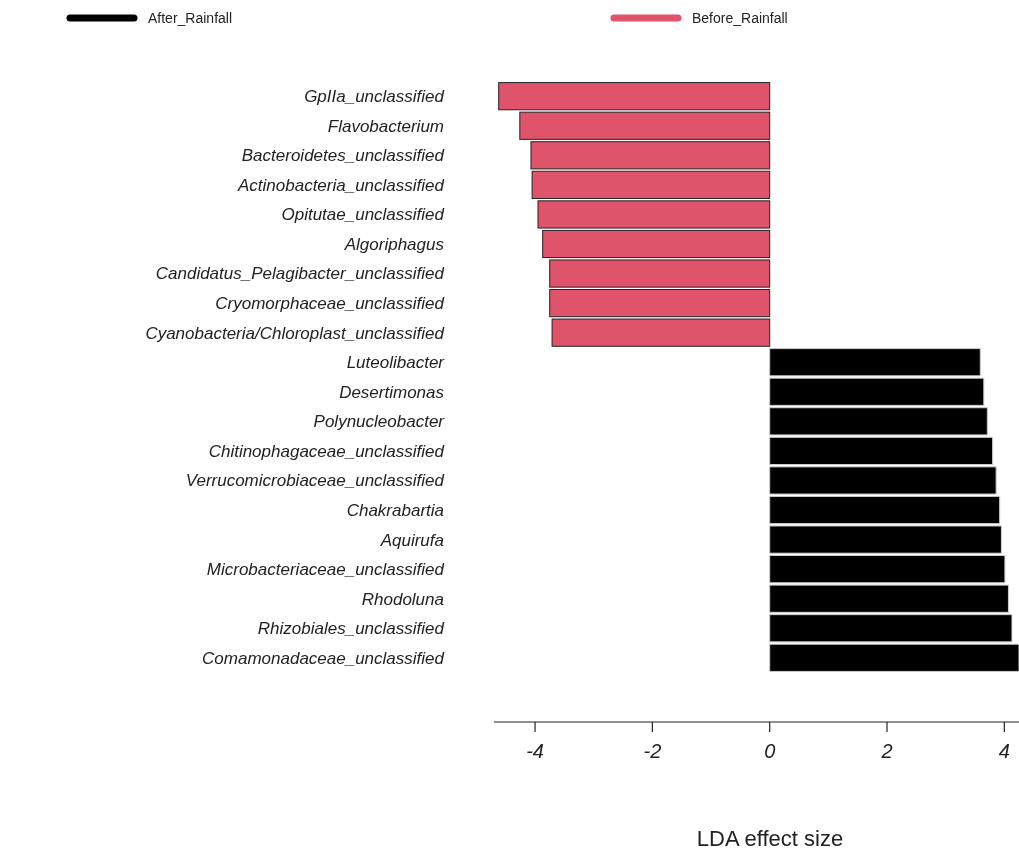 Image resolution: width=1019 pixels, height=858 pixels. Describe the element at coordinates (394, 244) in the screenshot. I see `y-tick-label: Algoriphagus` at that location.